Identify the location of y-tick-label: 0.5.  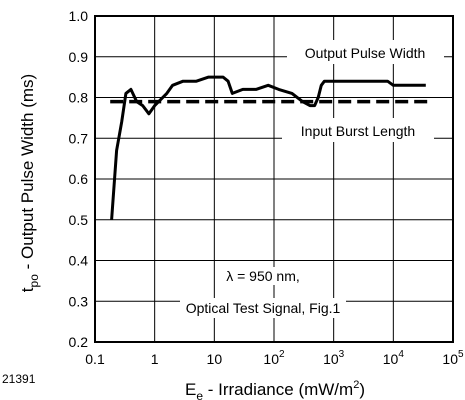
(79, 220).